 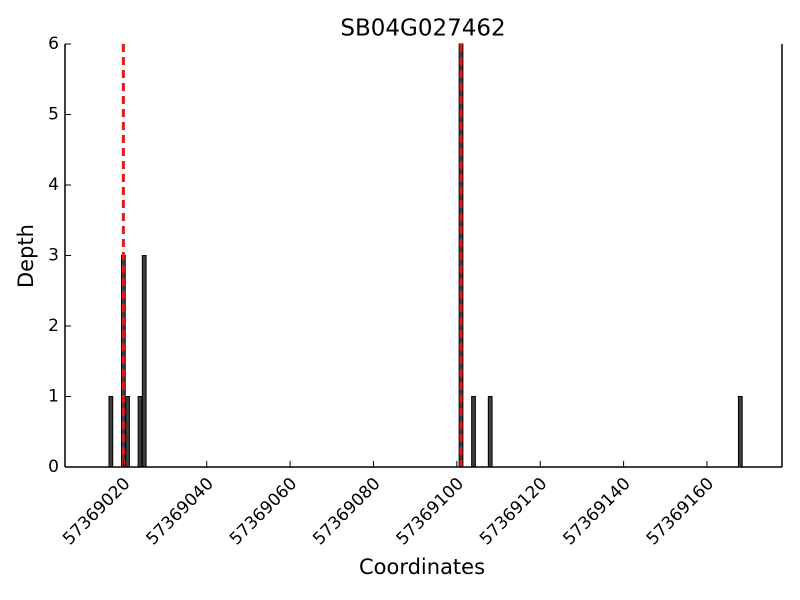 What do you see at coordinates (53, 115) in the screenshot?
I see `y-tick-label: 5` at bounding box center [53, 115].